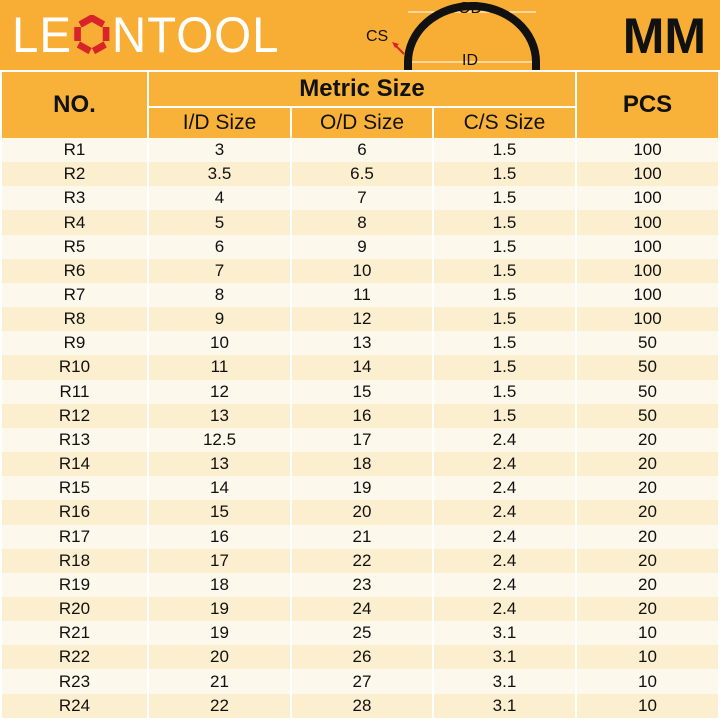 This screenshot has height=720, width=720. I want to click on cell-od-size: 28, so click(362, 705).